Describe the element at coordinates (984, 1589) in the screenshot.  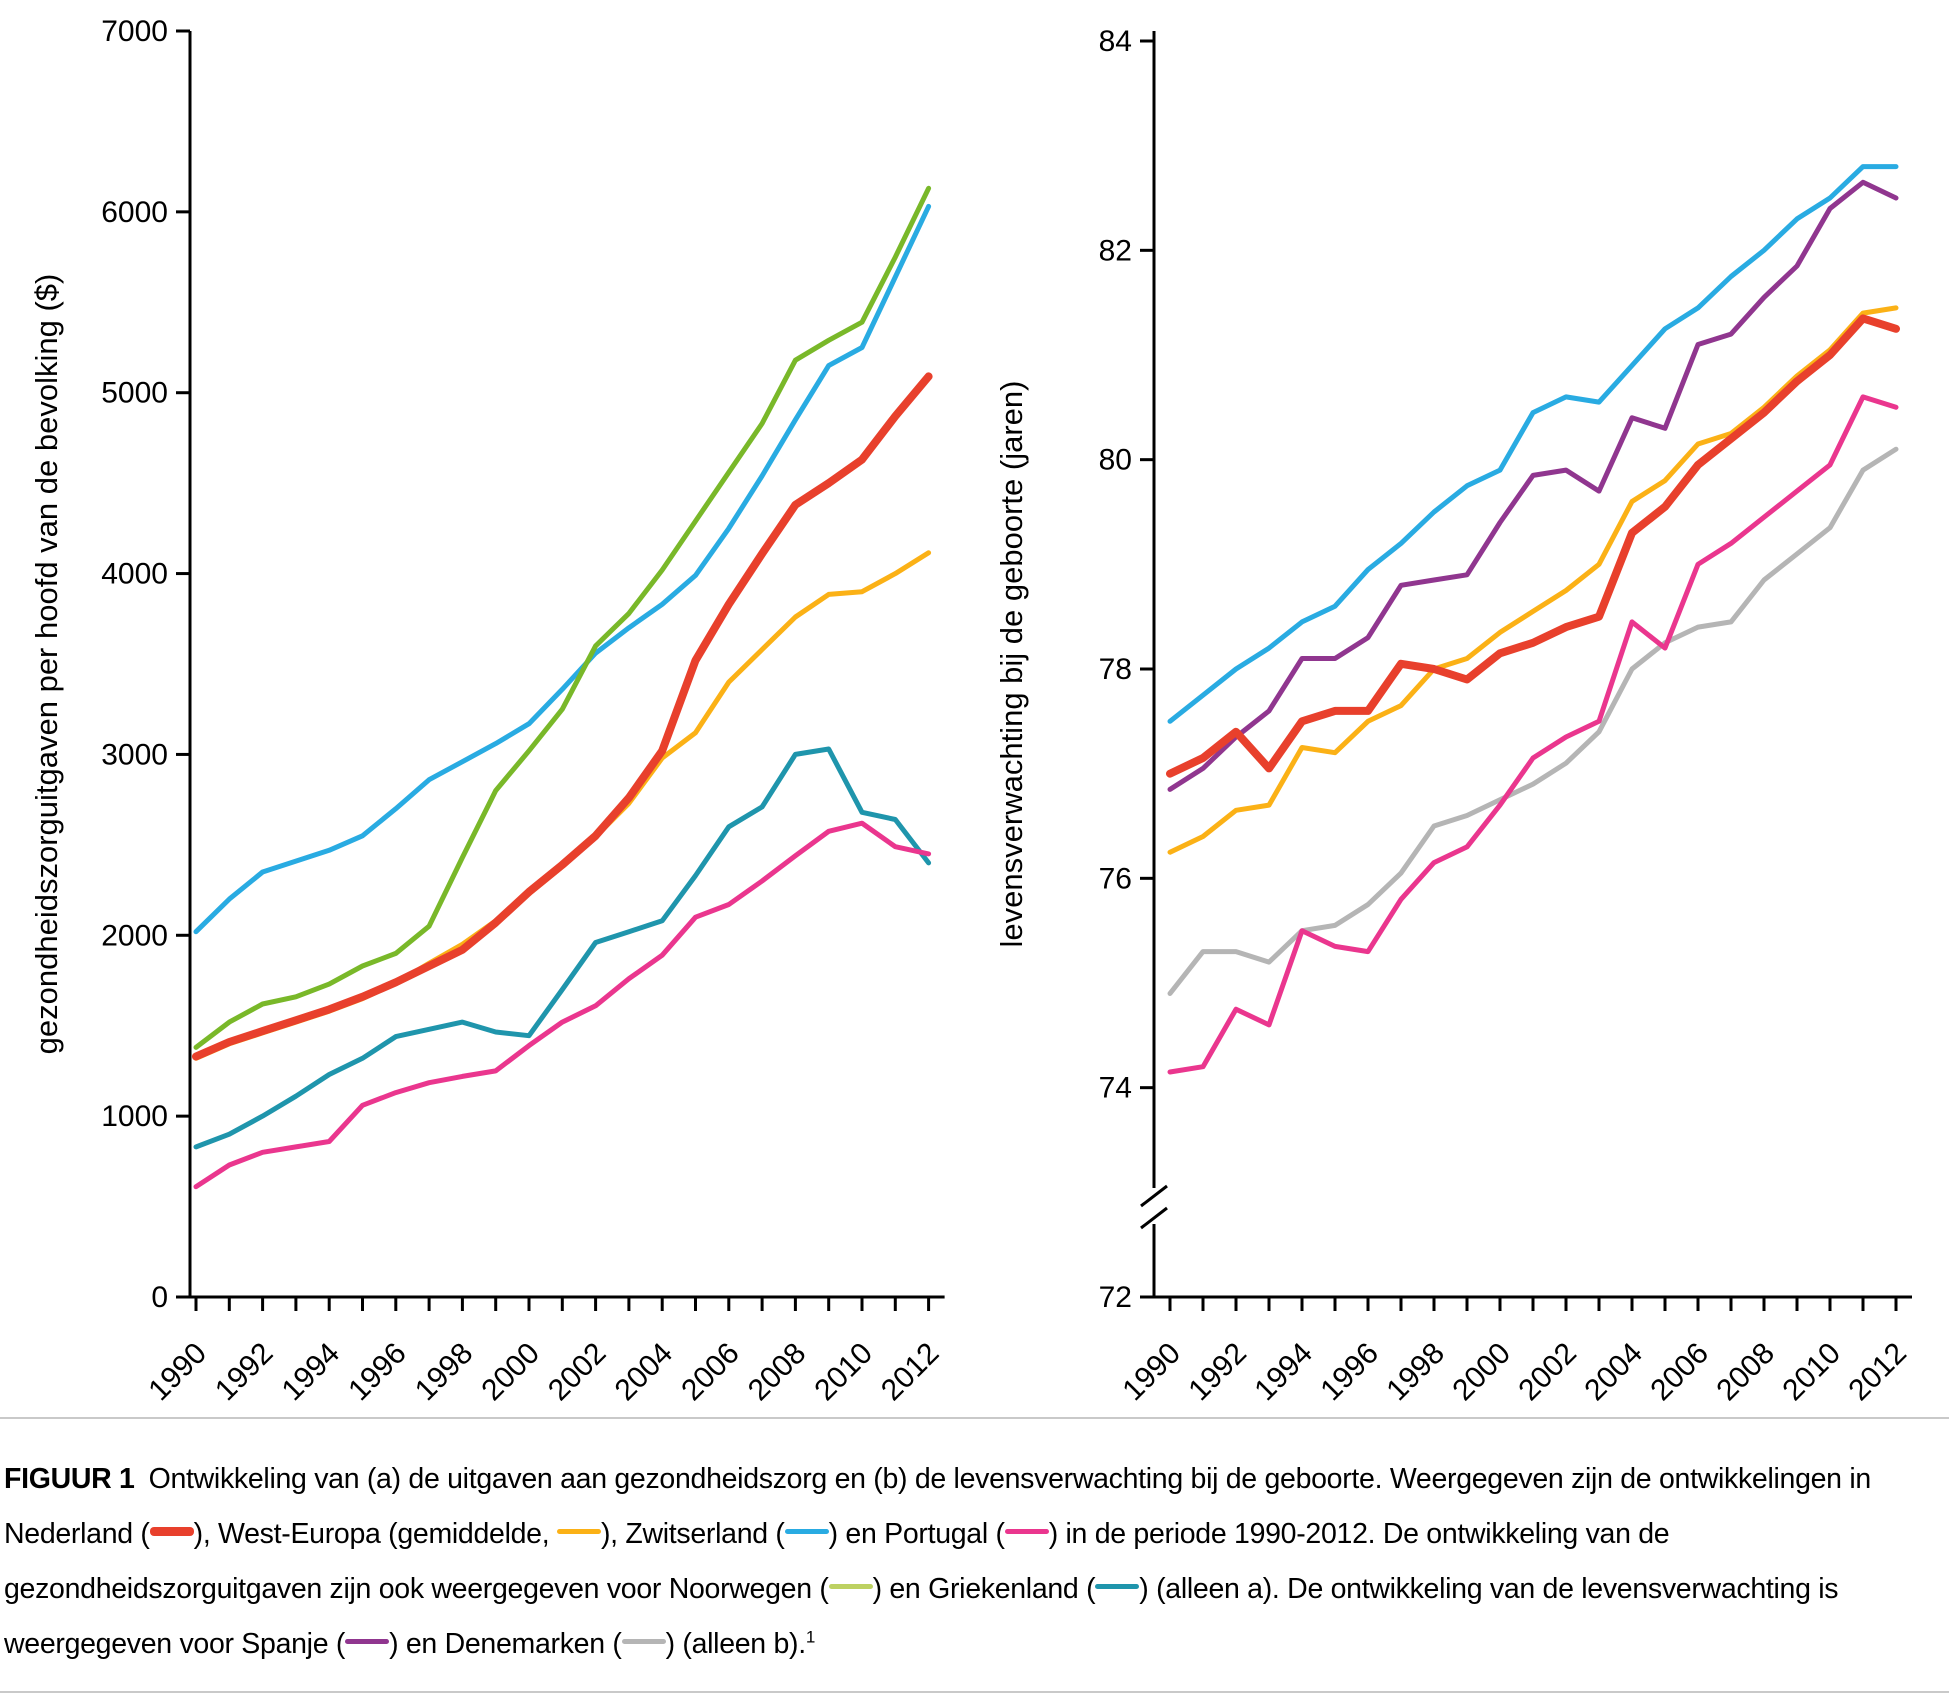
I see `caption-text: ) en Griekenland (` at that location.